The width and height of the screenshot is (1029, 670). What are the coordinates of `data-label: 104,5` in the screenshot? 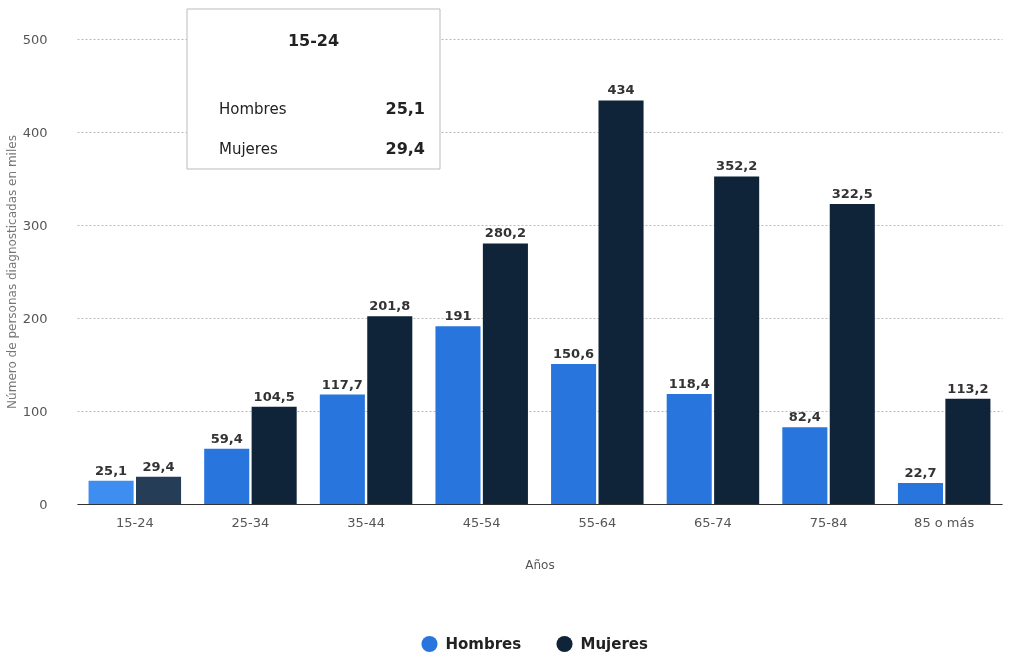 It's located at (274, 396).